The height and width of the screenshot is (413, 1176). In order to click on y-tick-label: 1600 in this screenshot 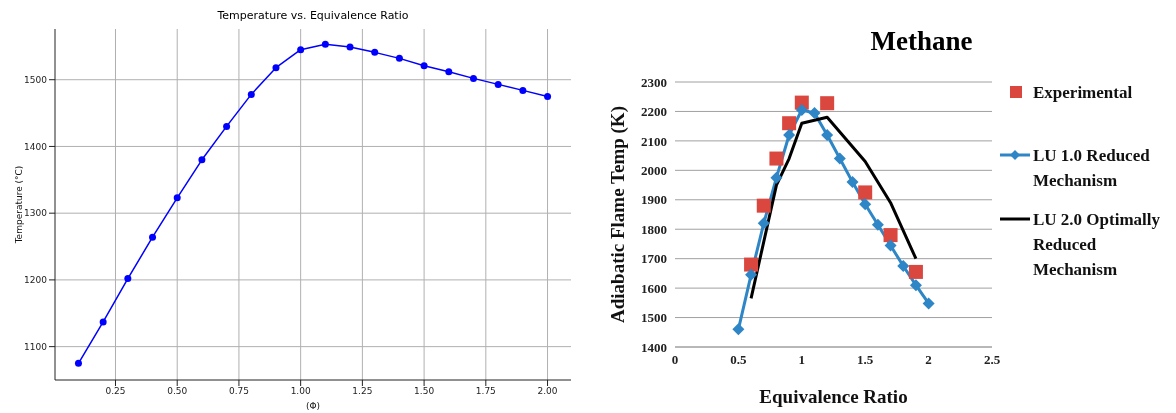, I will do `click(654, 288)`.